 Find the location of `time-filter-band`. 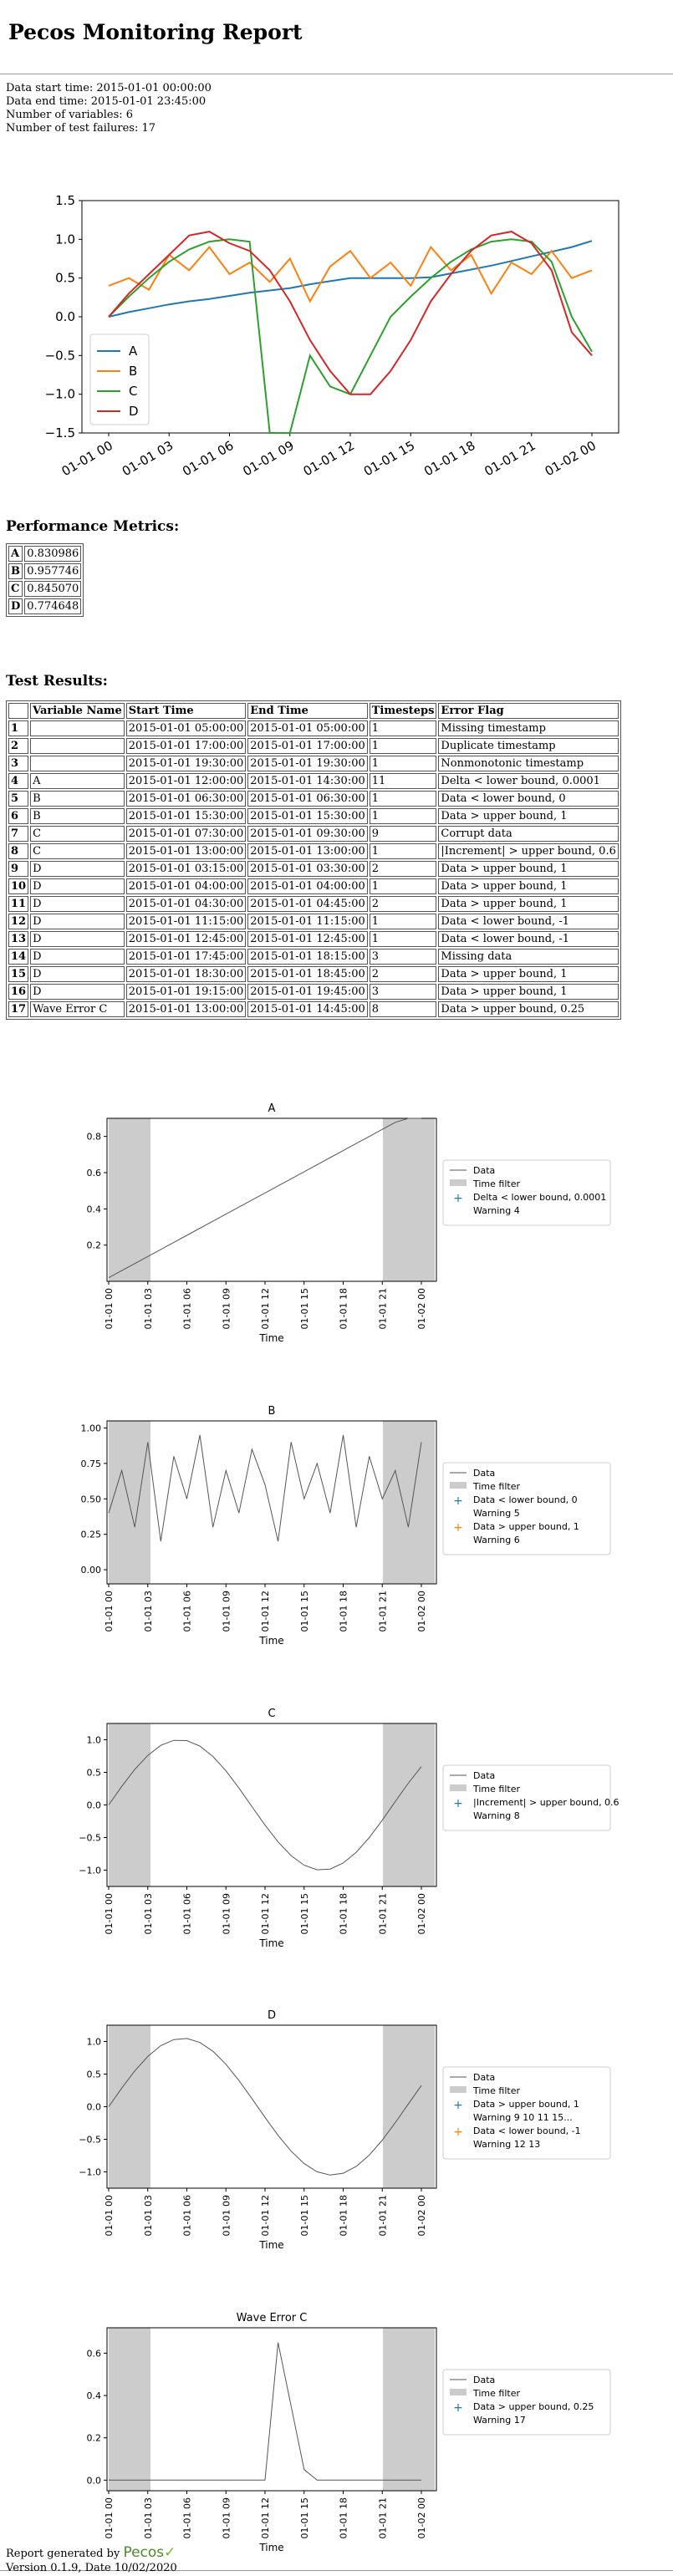

time-filter-band is located at coordinates (409, 2106).